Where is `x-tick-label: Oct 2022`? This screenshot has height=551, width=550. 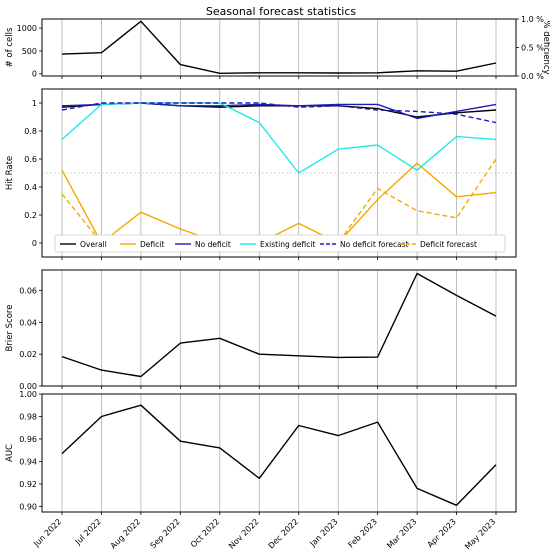 x-tick-label: Oct 2022 is located at coordinates (205, 533).